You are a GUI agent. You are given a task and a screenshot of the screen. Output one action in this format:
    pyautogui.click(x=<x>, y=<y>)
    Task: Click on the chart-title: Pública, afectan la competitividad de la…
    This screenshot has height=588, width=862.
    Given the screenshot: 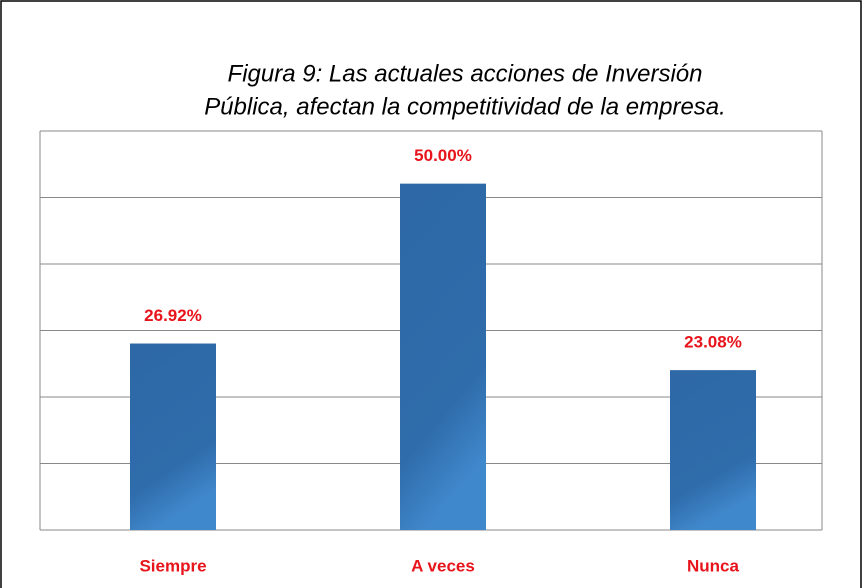 What is the action you would take?
    pyautogui.click(x=465, y=106)
    